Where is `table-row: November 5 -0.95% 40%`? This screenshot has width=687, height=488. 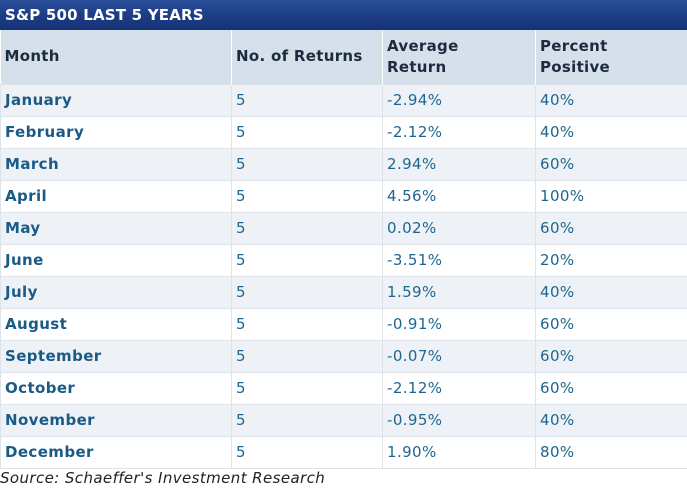
table-row: November 5 -0.95% 40% is located at coordinates (343, 420).